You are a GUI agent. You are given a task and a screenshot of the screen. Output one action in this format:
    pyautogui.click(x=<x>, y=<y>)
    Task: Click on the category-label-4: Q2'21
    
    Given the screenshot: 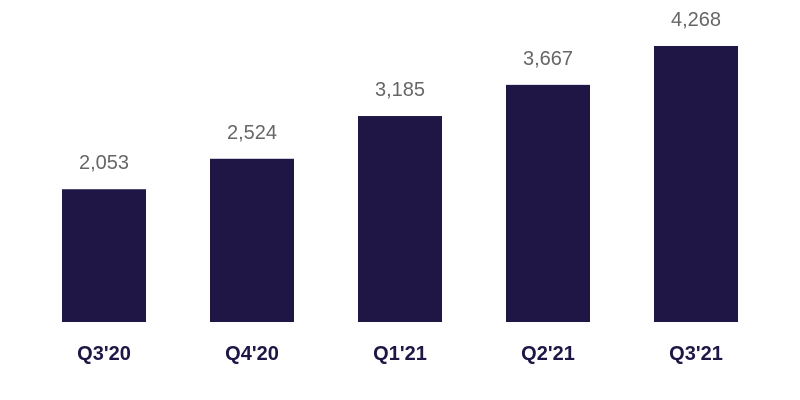 What is the action you would take?
    pyautogui.click(x=548, y=354)
    